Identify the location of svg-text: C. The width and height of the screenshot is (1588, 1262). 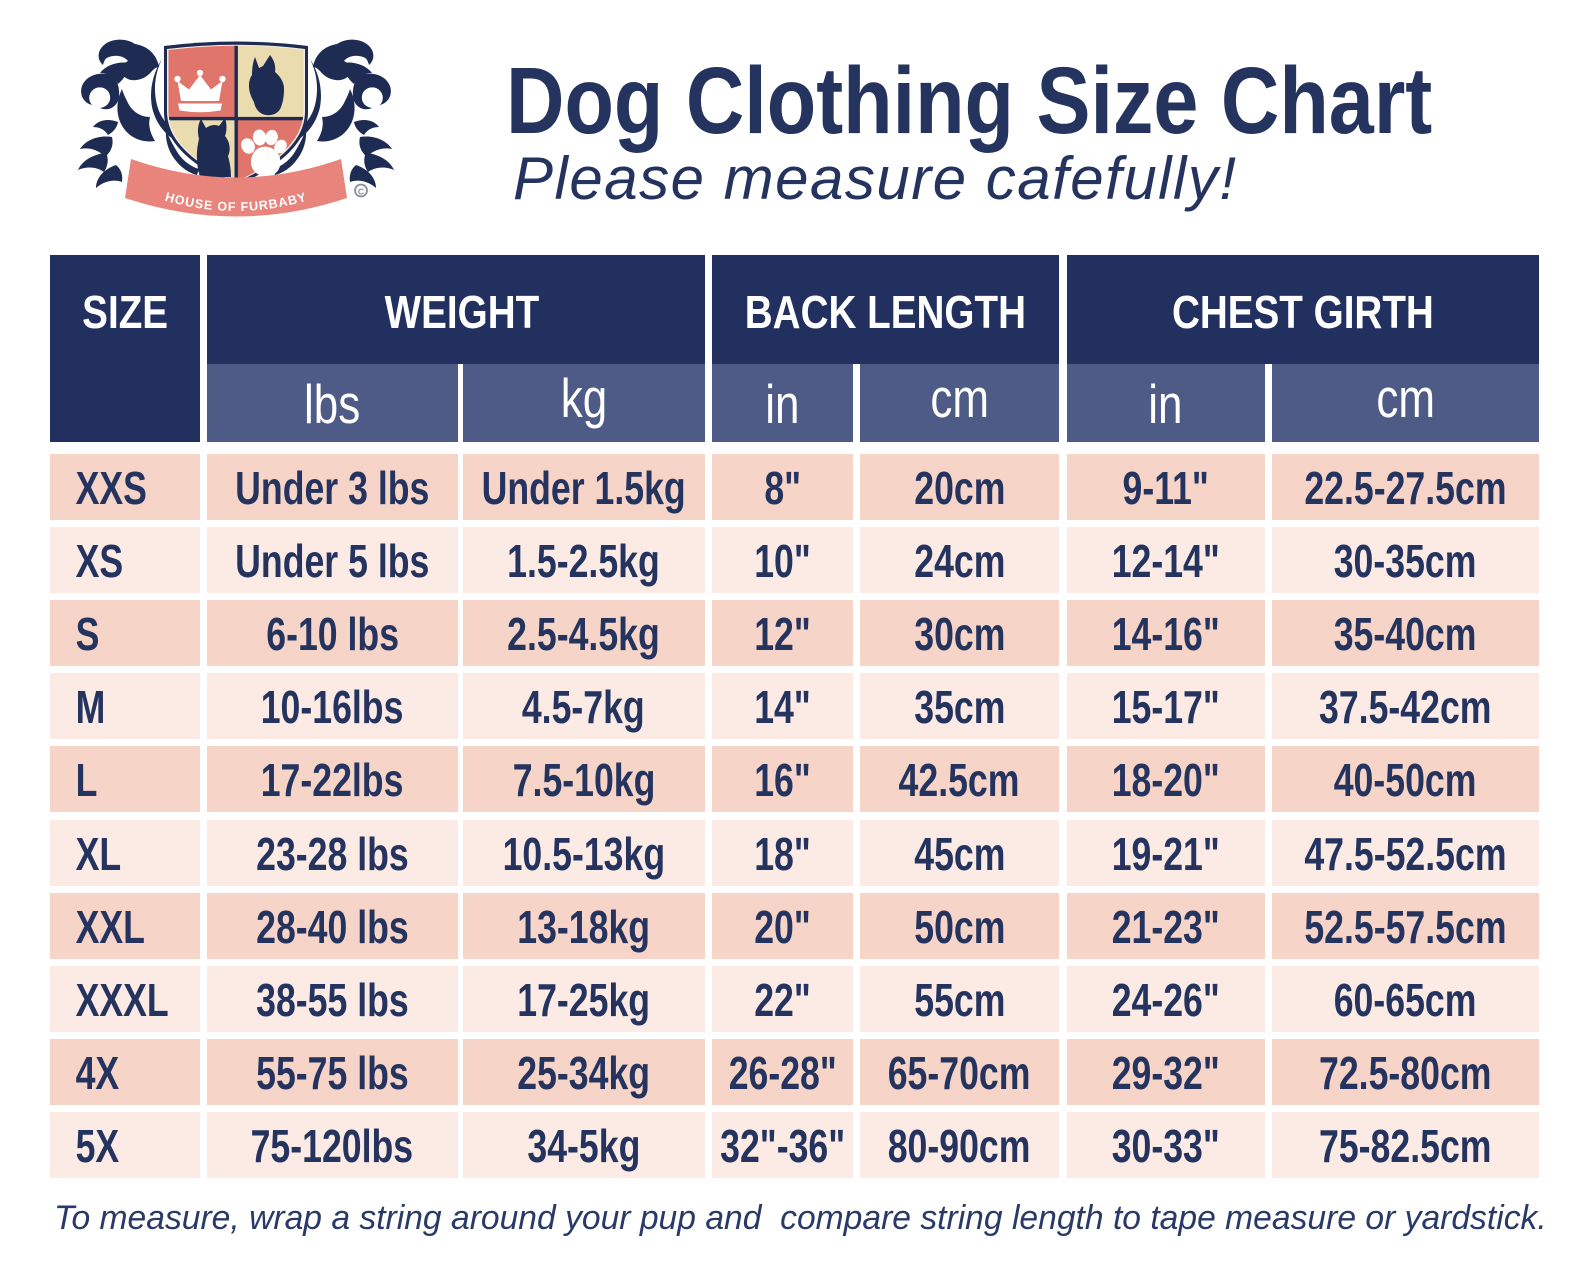
(361, 192).